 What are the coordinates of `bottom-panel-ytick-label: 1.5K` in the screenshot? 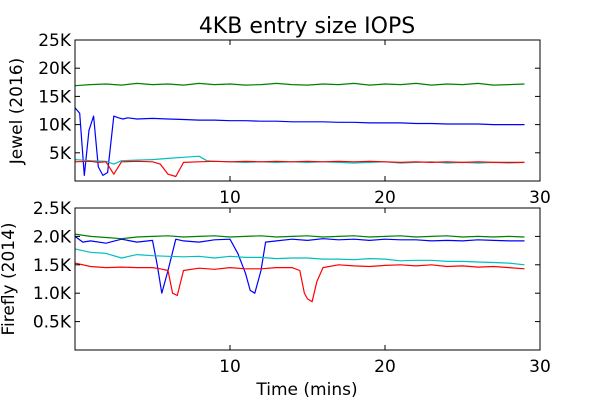 It's located at (52, 266).